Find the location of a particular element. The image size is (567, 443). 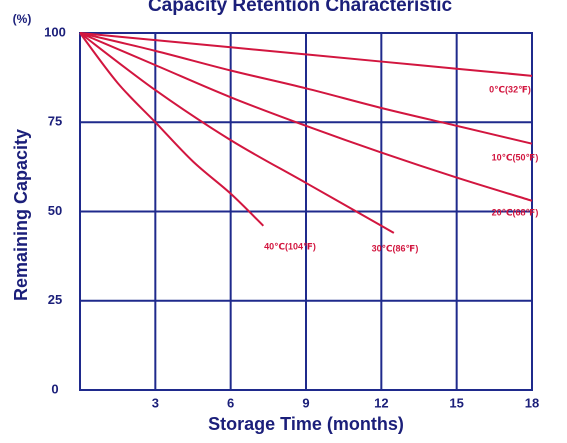

series-label: 20℃(68℉) is located at coordinates (515, 212).